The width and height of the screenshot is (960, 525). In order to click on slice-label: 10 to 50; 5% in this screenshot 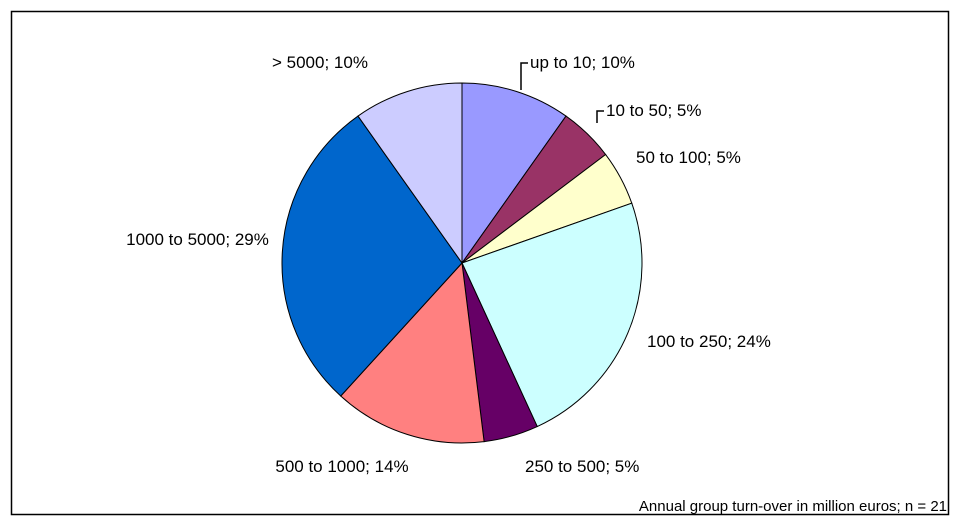, I will do `click(654, 110)`.